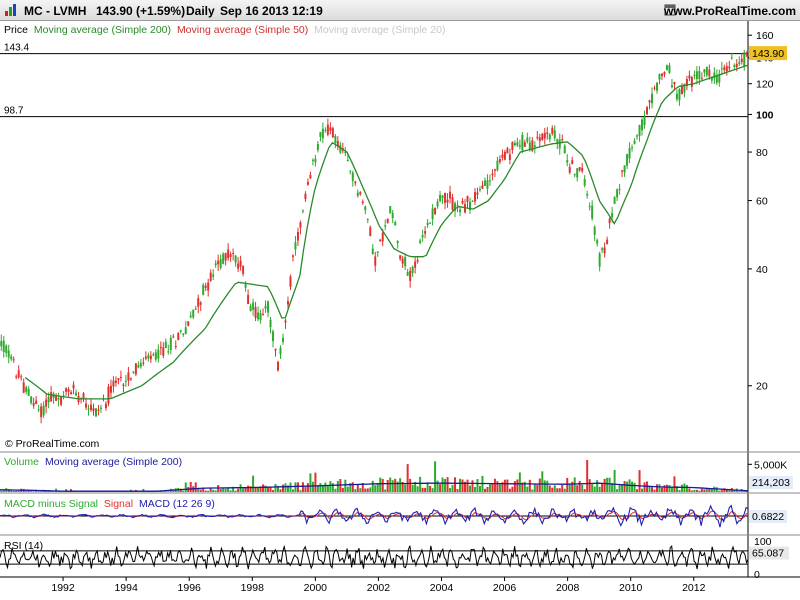 The image size is (800, 600). I want to click on x-tick-label: 1994, so click(126, 588).